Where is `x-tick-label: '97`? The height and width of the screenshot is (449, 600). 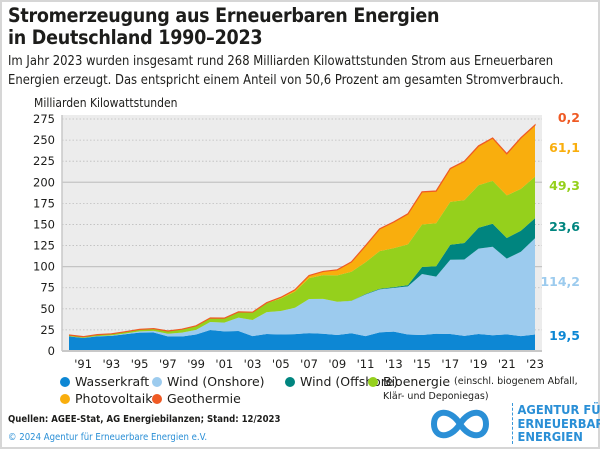 x-tick-label: '97 is located at coordinates (168, 364).